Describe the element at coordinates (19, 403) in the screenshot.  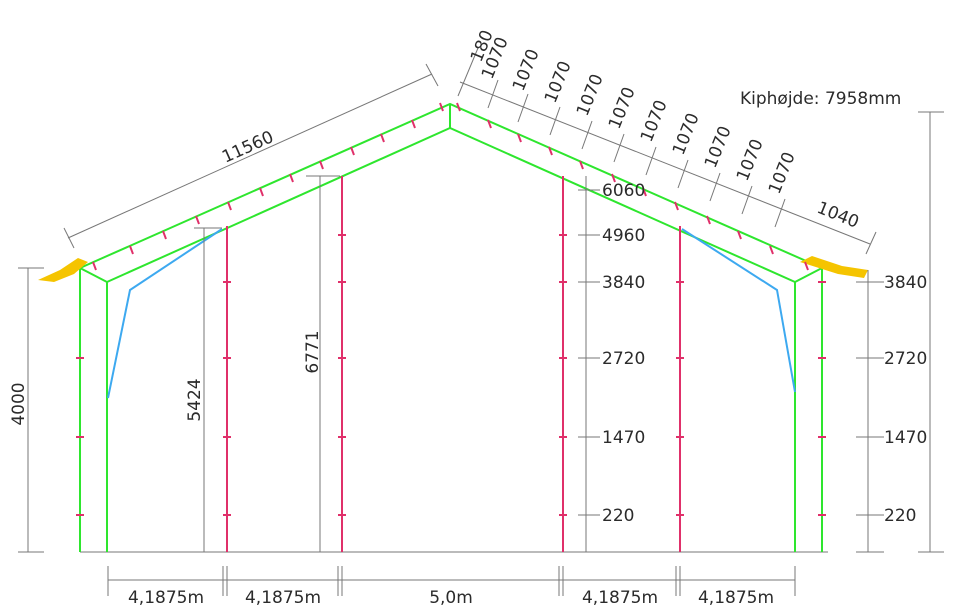
I see `wall-height-label: 4000` at that location.